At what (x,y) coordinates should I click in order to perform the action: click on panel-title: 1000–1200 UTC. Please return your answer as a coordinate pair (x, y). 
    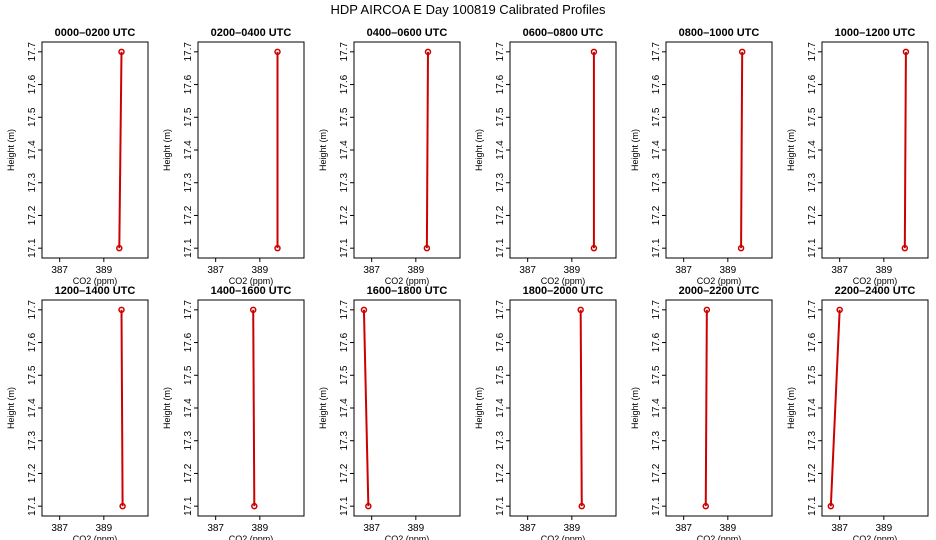
    Looking at the image, I should click on (875, 33).